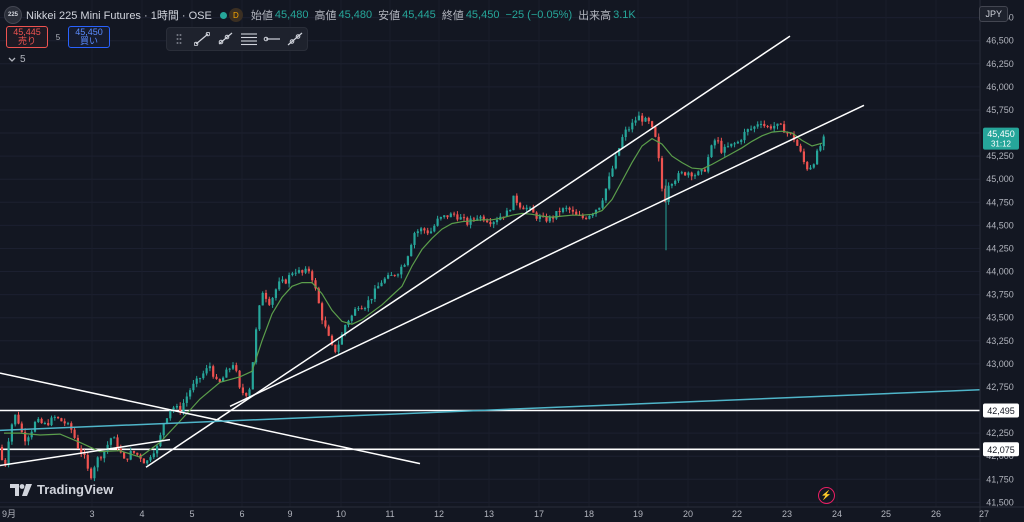  I want to click on extended-line-icon, so click(295, 39).